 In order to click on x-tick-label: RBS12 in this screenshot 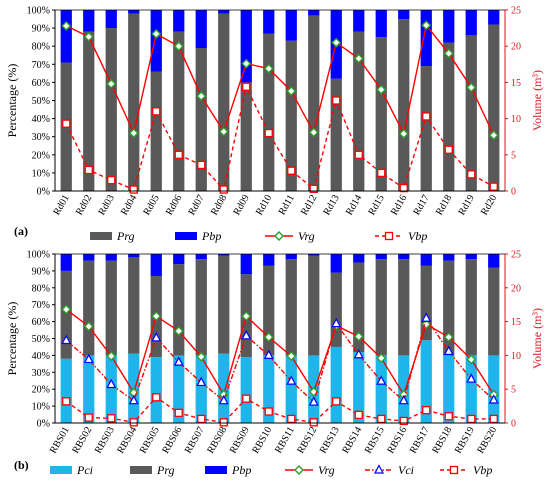, I will do `click(307, 440)`.